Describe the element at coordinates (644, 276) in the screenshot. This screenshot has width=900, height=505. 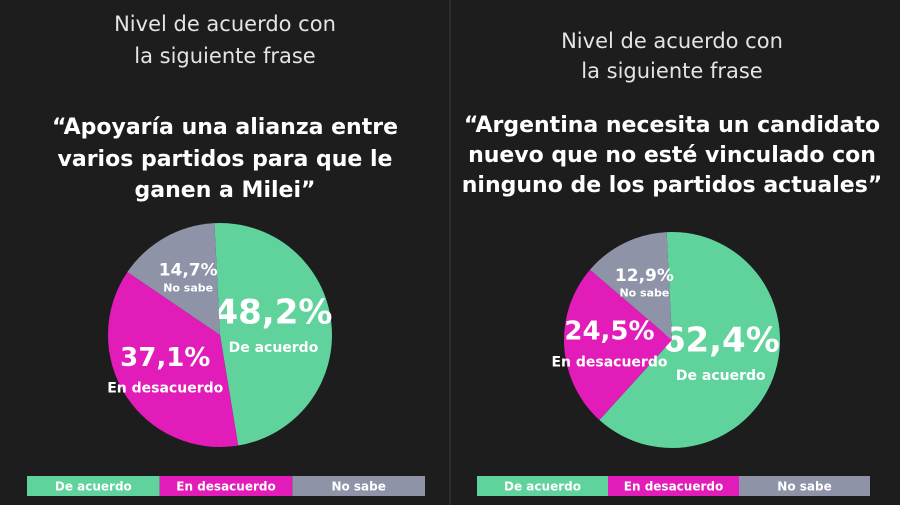
I see `value-label: 12,9%` at that location.